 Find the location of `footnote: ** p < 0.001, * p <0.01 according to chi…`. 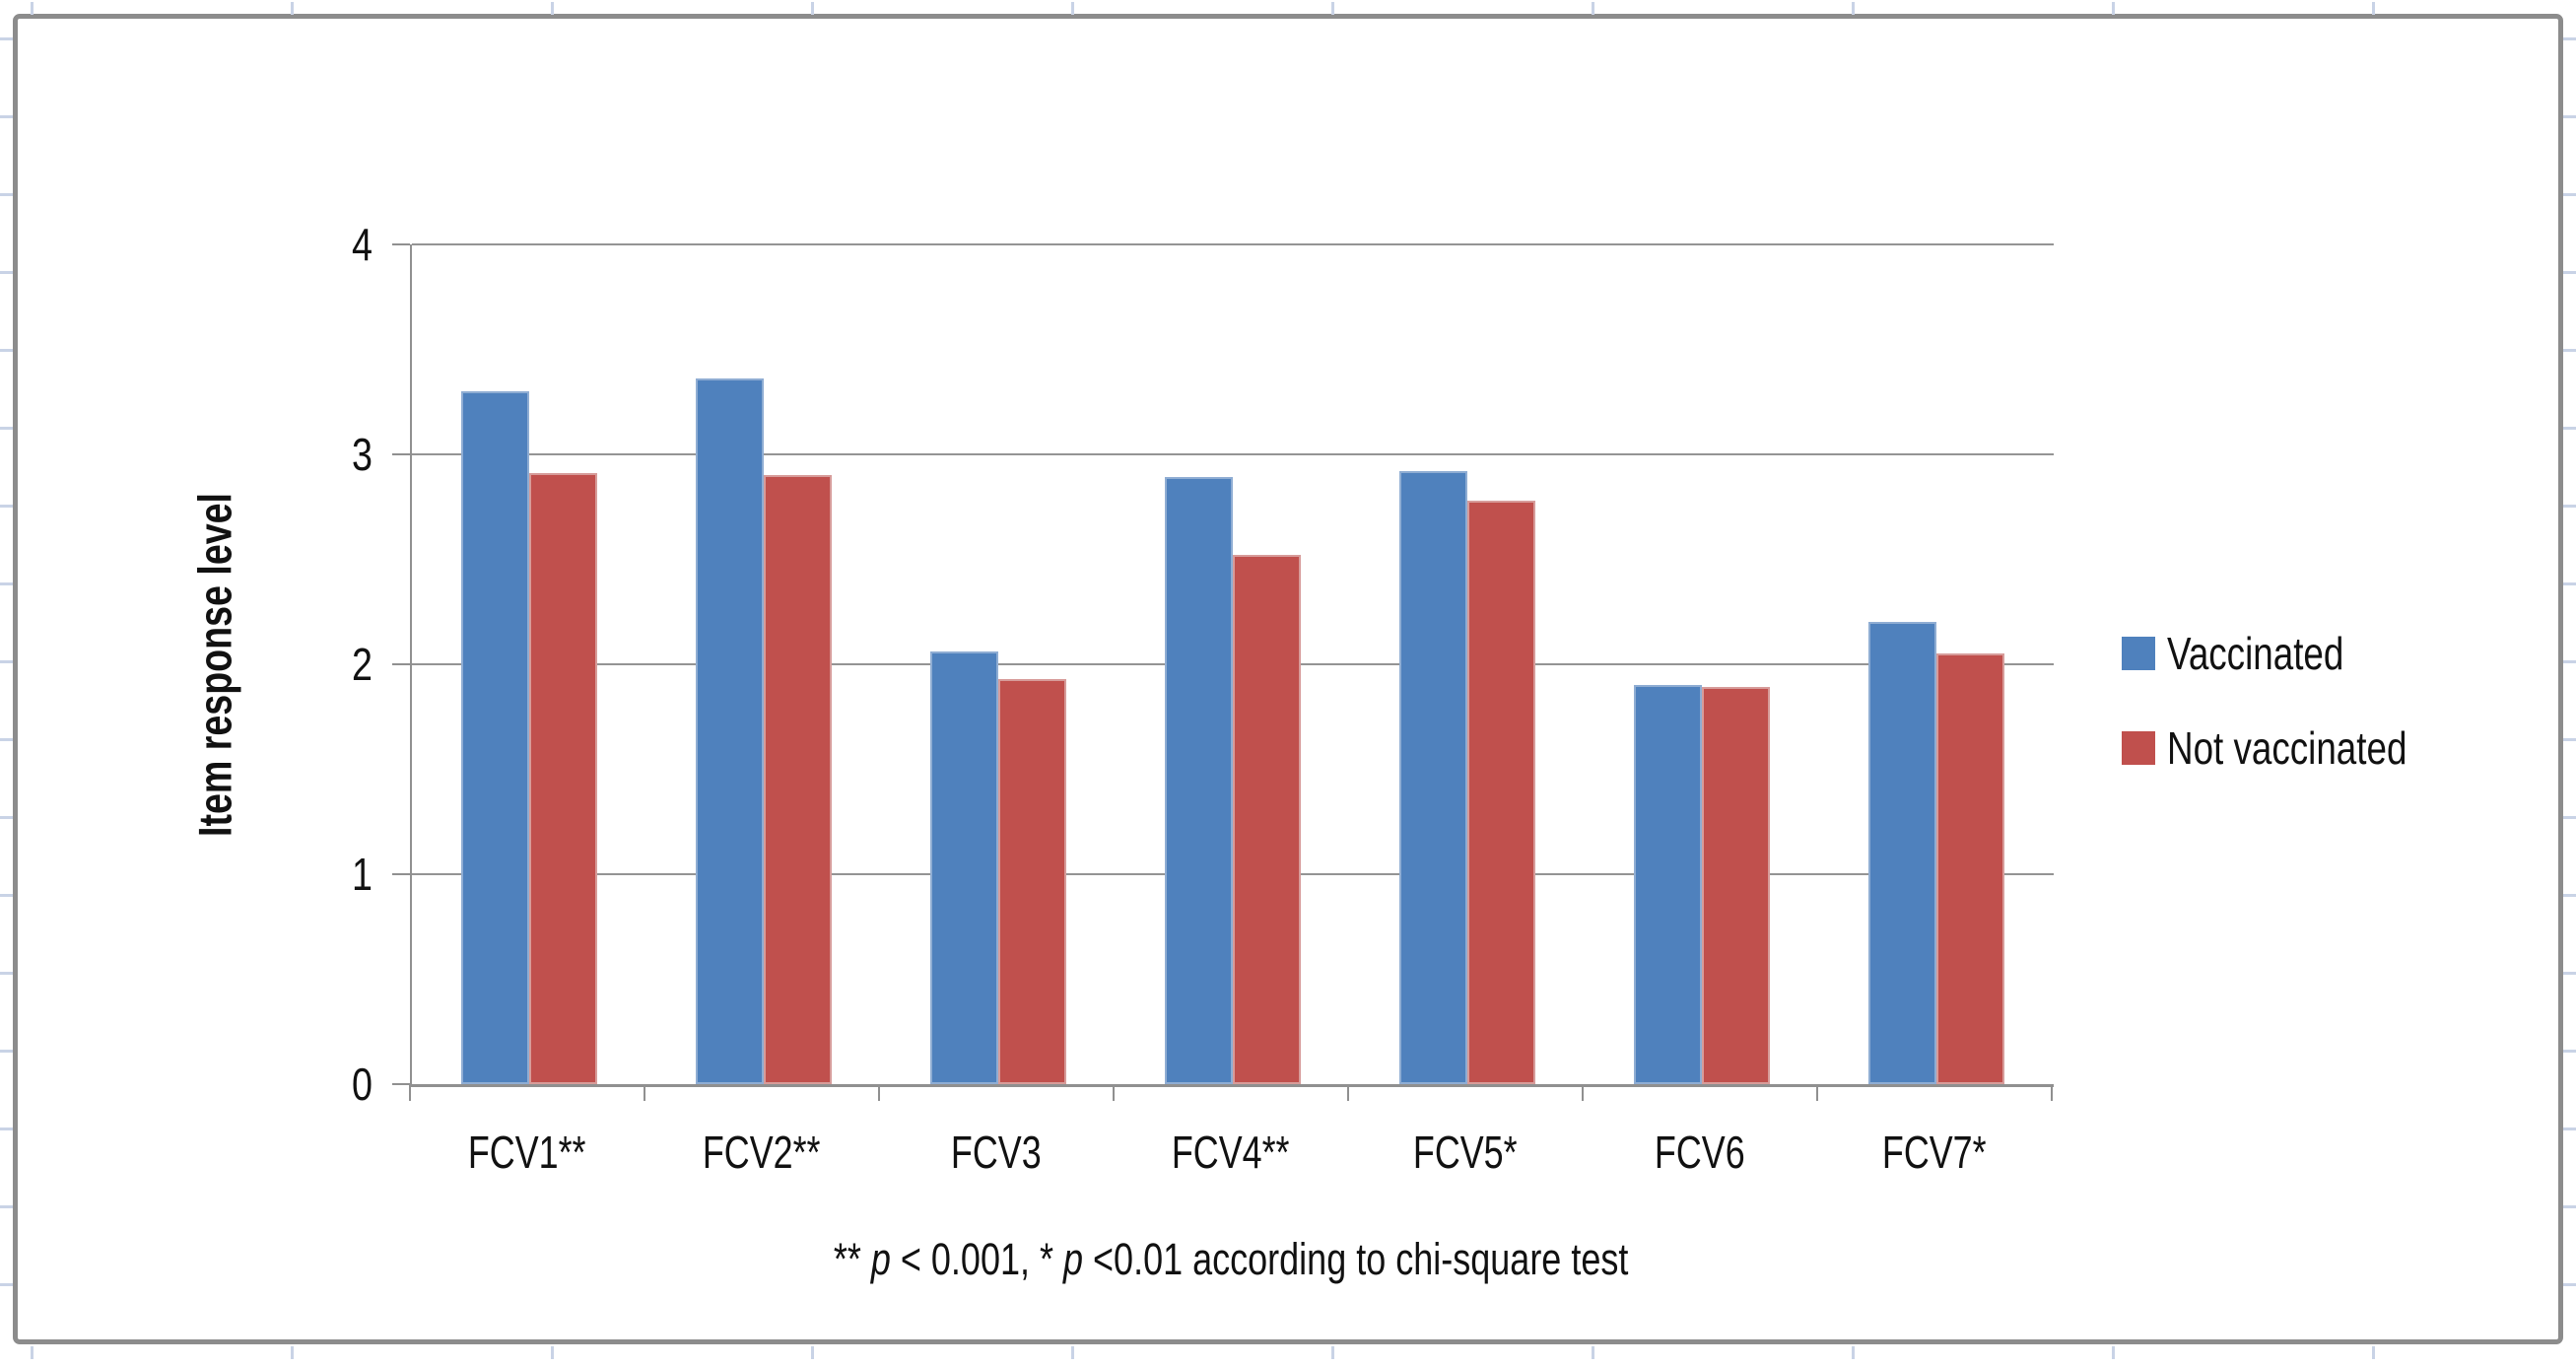

footnote: ** p < 0.001, * p <0.01 according to chi… is located at coordinates (1231, 1259).